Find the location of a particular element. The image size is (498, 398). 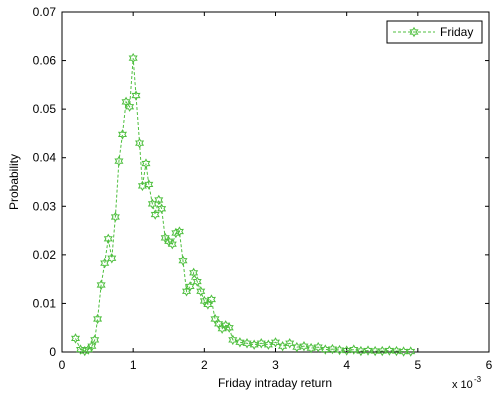

y-tick-label: 0.07 is located at coordinates (45, 12).